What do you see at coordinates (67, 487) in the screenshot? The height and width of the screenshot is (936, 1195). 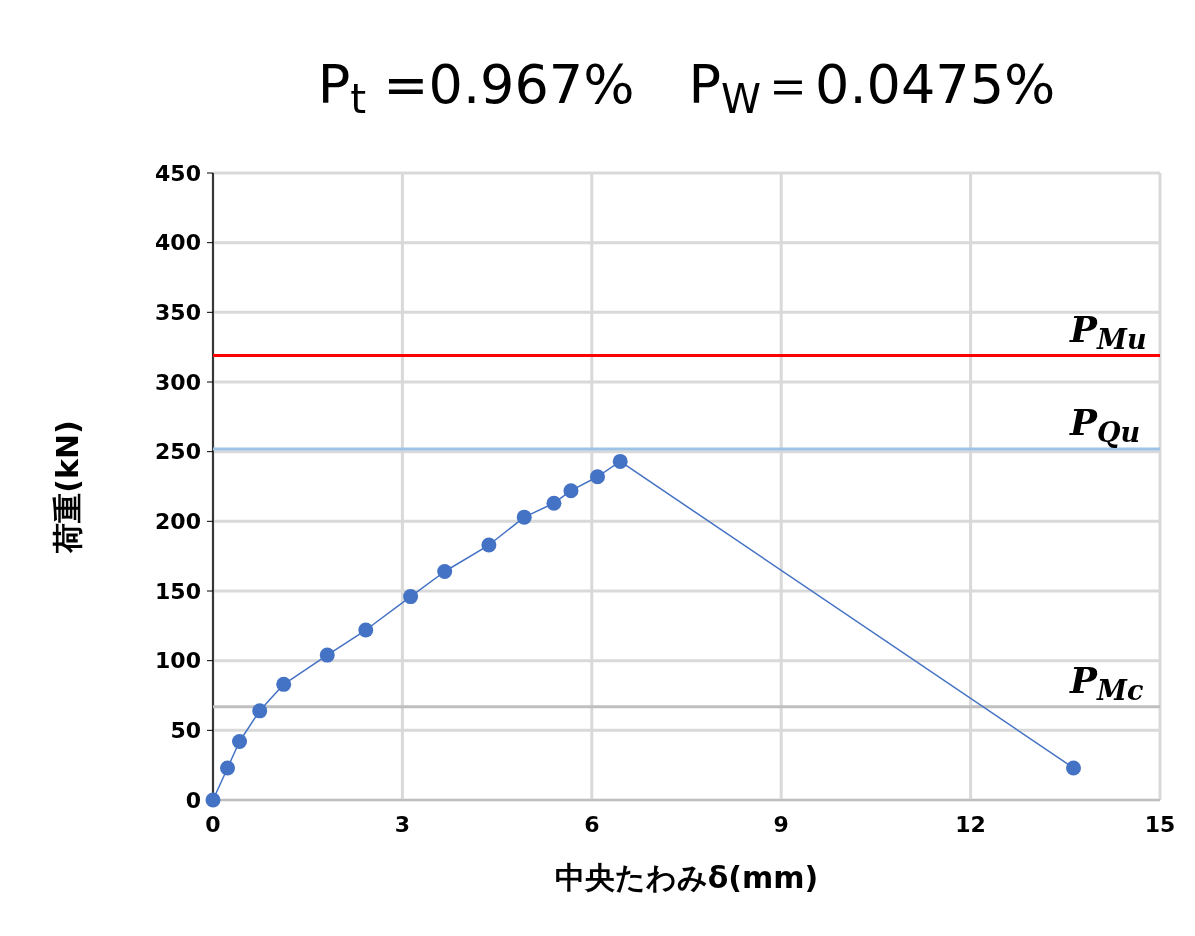 I see `y-axis-title: 荷重(kN)` at bounding box center [67, 487].